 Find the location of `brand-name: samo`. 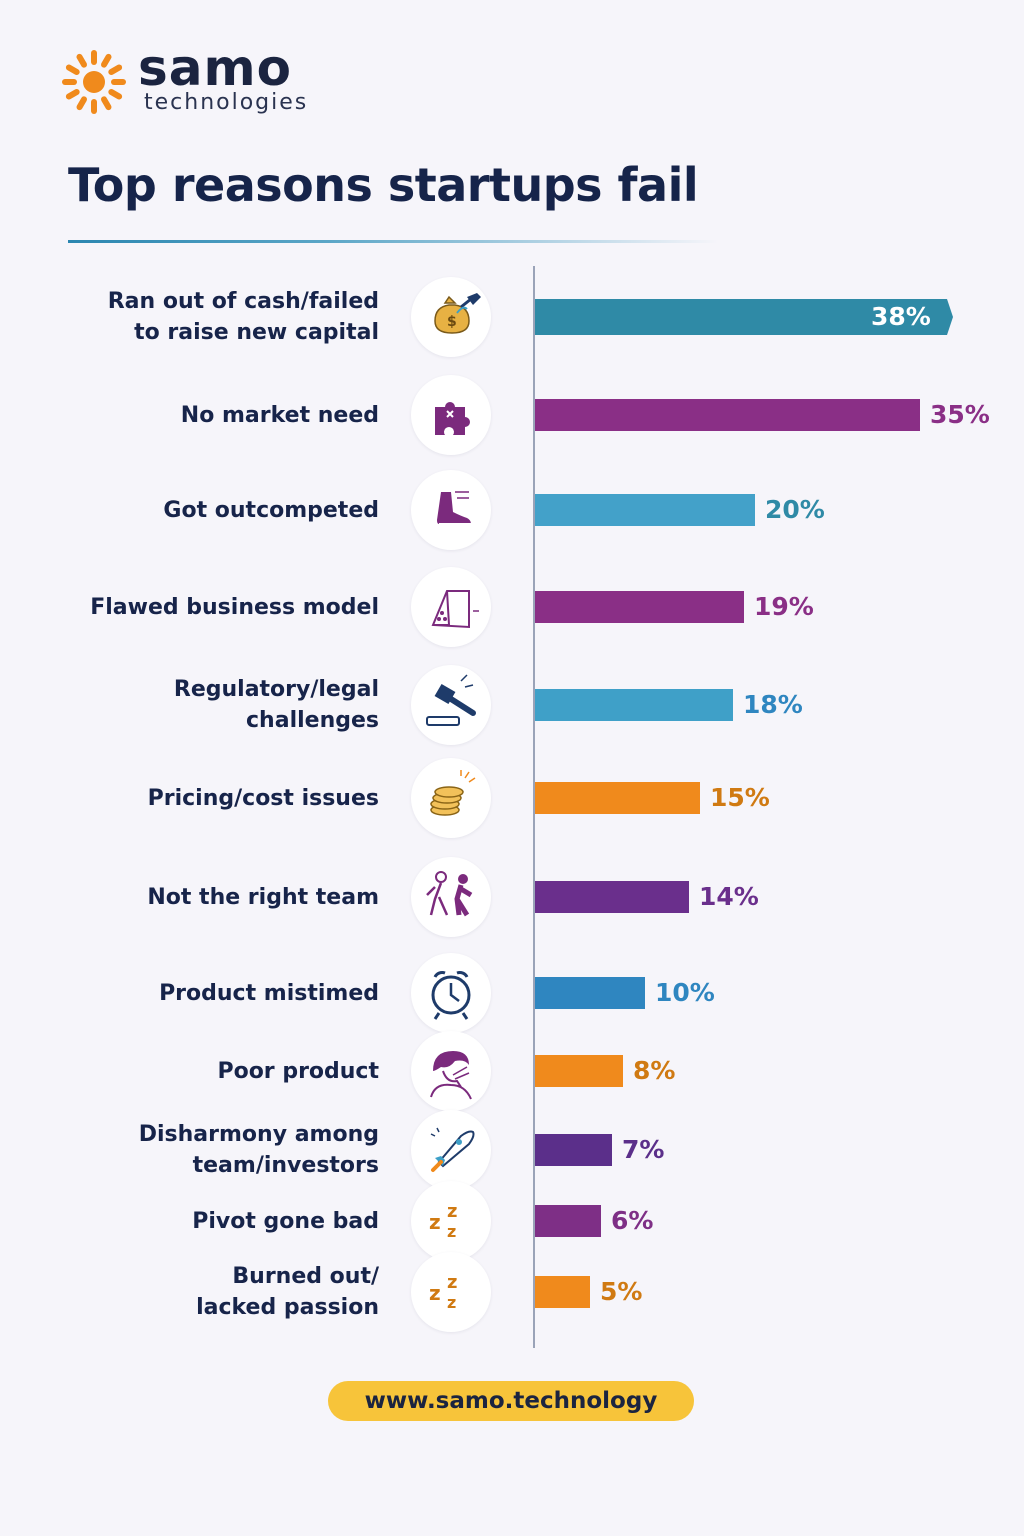

brand-name: samo is located at coordinates (215, 68).